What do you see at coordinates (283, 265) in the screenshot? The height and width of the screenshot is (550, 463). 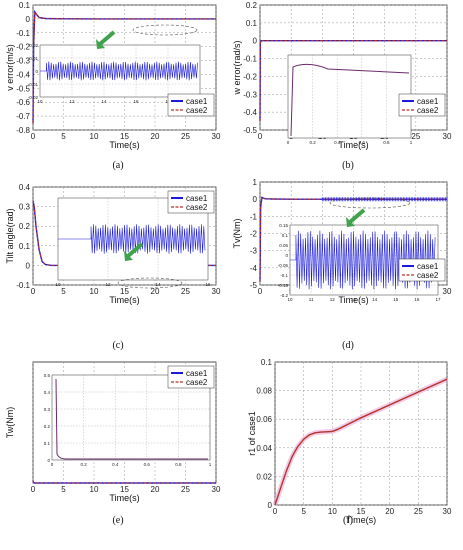 I see `inset-y-tick-label: -0.05` at bounding box center [283, 265].